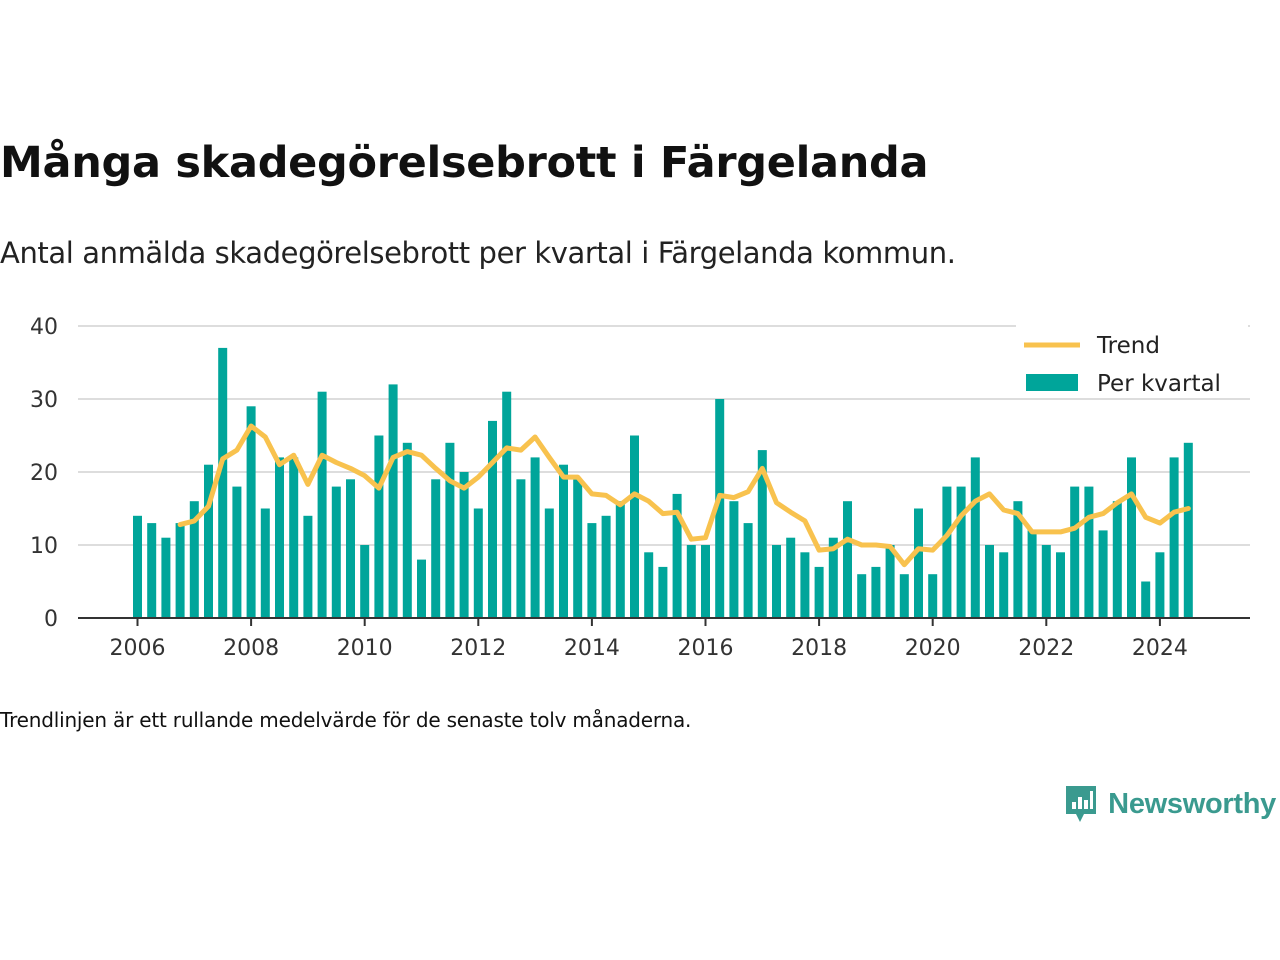 The image size is (1280, 960). Describe the element at coordinates (1159, 384) in the screenshot. I see `legend-label-per-kvartal: Per kvartal` at that location.